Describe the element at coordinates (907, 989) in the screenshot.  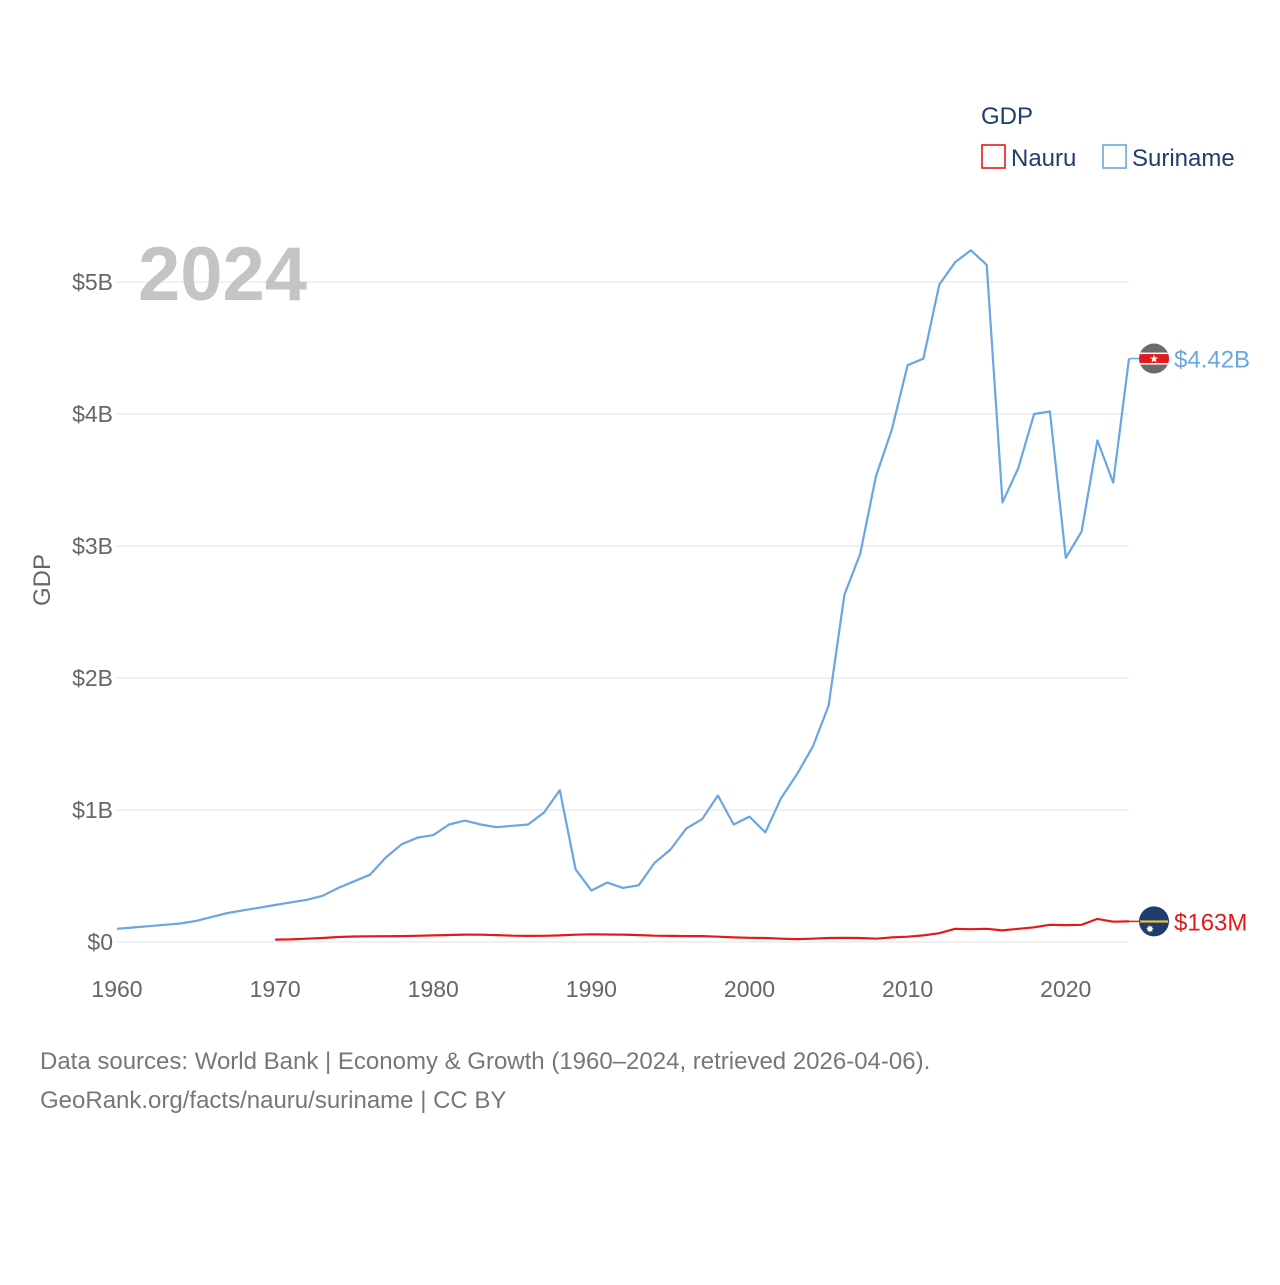
I see `x-tick-2010: 2010` at that location.